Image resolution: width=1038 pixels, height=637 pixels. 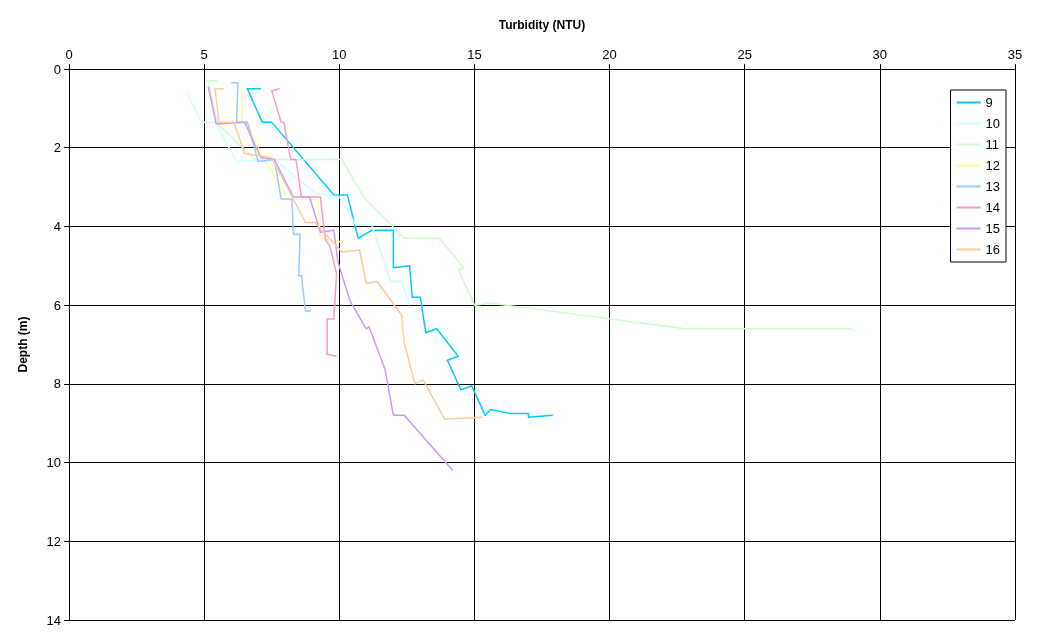 I want to click on x-tick-label: 20, so click(x=609, y=54).